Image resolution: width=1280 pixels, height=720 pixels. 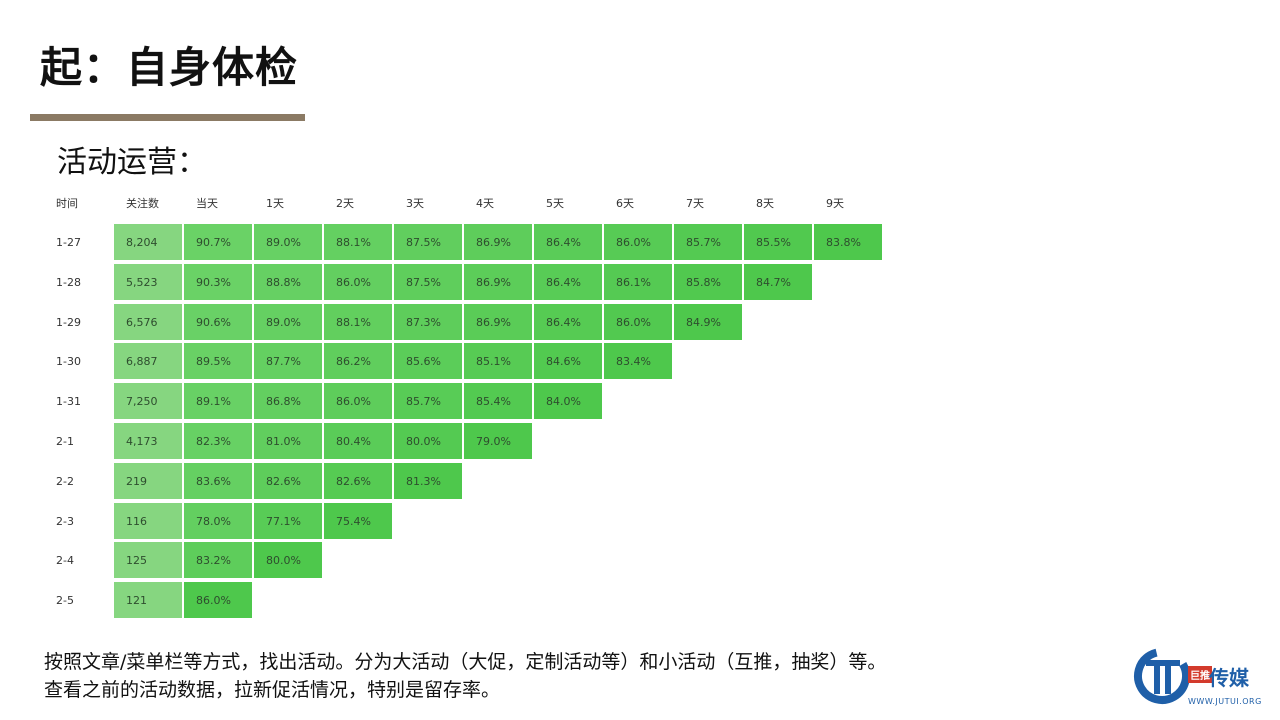 I want to click on row-date: 2-1, so click(x=65, y=441).